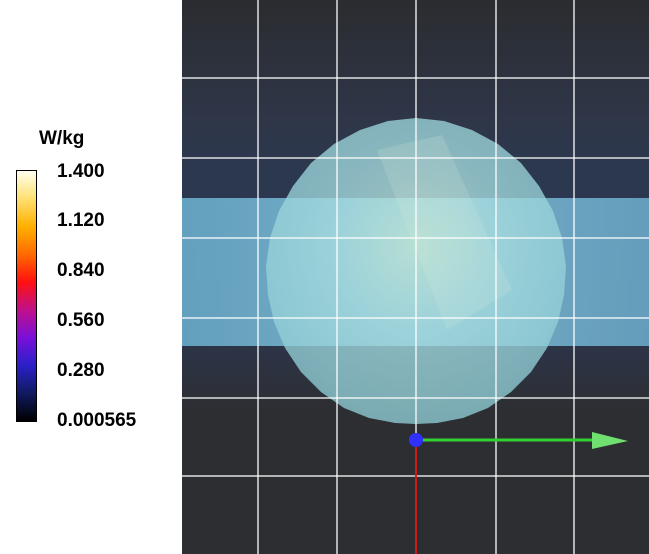 This screenshot has height=554, width=649. What do you see at coordinates (81, 320) in the screenshot?
I see `legend-tick-label: 0.560` at bounding box center [81, 320].